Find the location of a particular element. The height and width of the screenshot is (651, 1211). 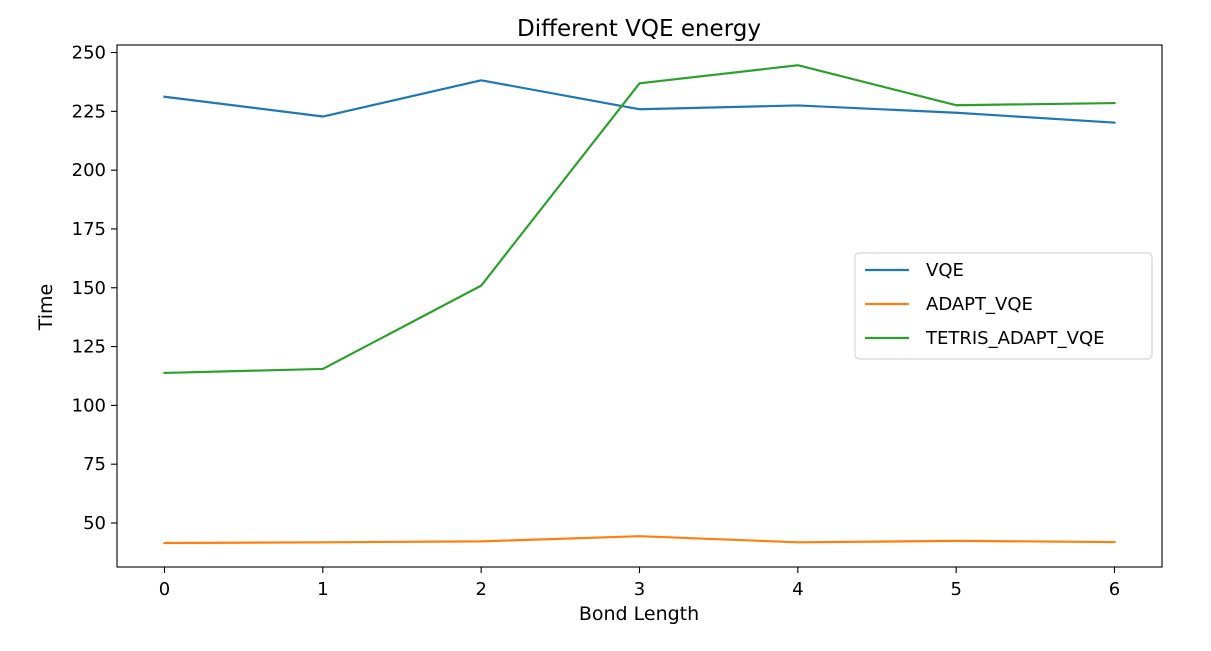

x-tick-label: 4 is located at coordinates (797, 589).